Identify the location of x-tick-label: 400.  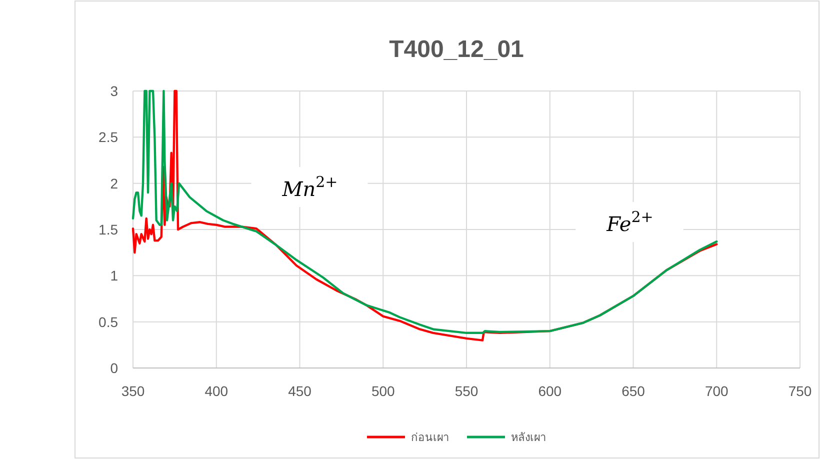
(216, 391).